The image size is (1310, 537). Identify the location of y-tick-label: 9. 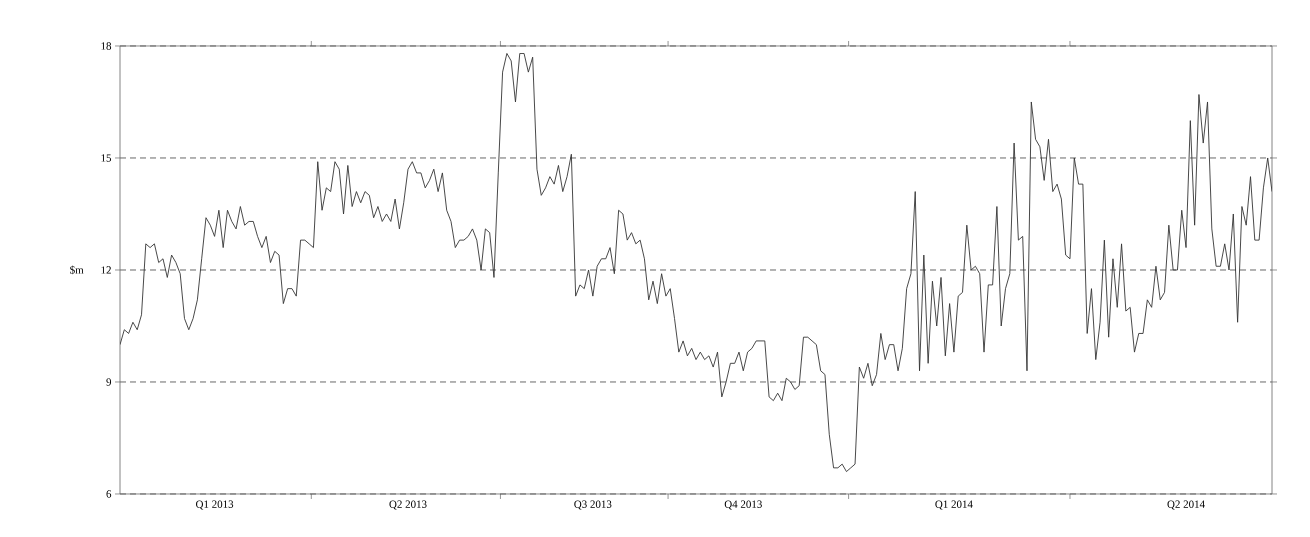
(109, 382).